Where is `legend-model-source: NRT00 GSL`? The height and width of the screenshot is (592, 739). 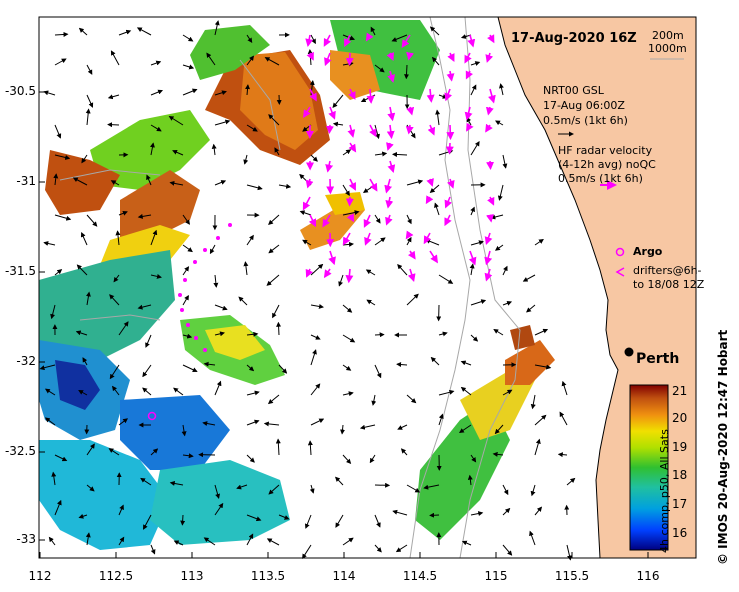 legend-model-source: NRT00 GSL is located at coordinates (573, 90).